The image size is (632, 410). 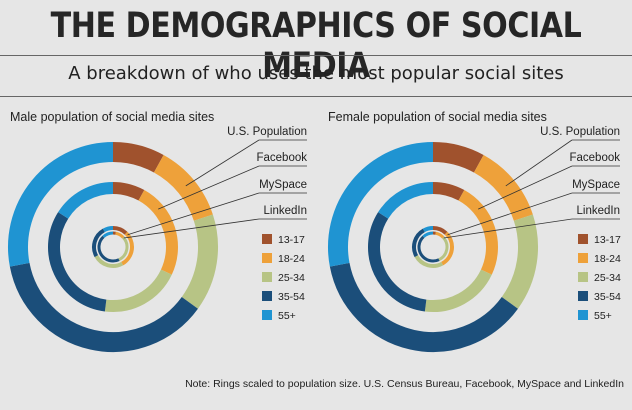 What do you see at coordinates (594, 158) in the screenshot?
I see `female-ring-label-1: Facebook` at bounding box center [594, 158].